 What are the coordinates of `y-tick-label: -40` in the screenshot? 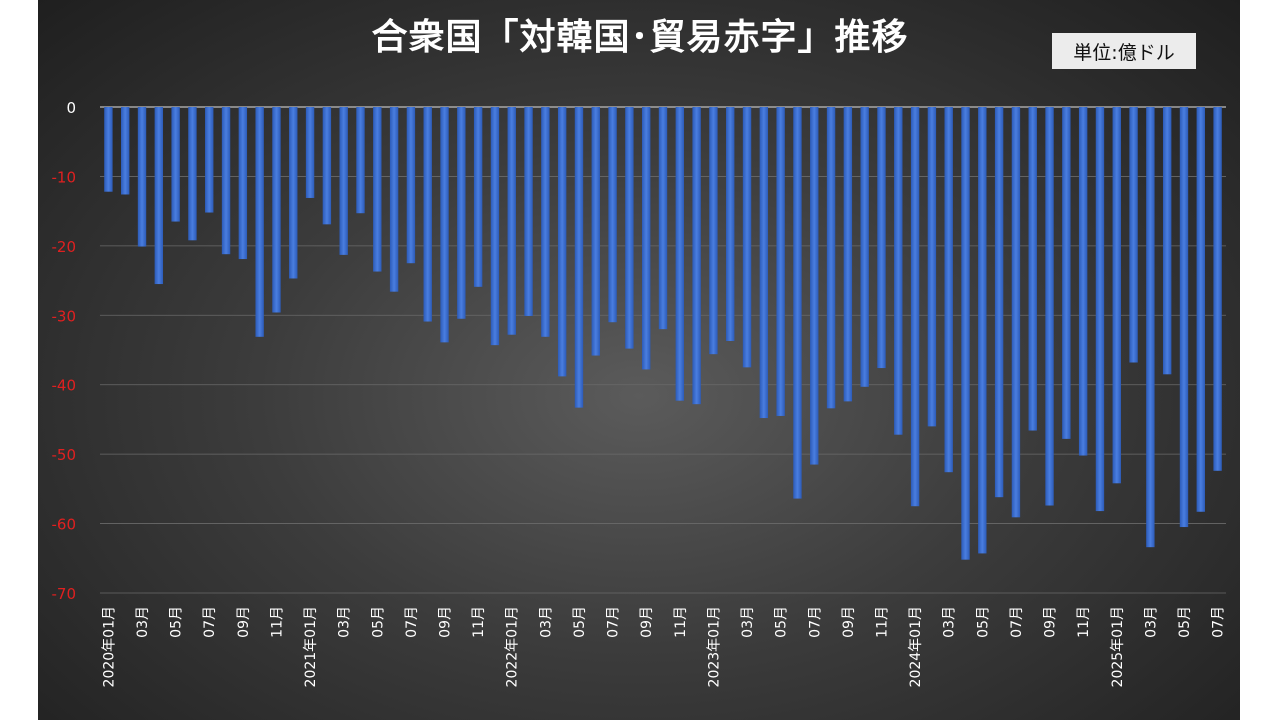 It's located at (64, 386).